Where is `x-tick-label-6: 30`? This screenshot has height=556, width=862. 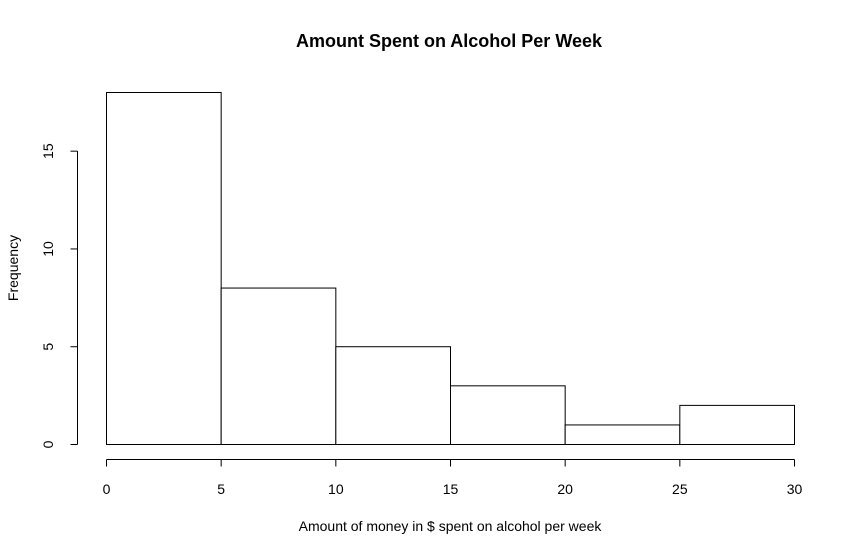
x-tick-label-6: 30 is located at coordinates (795, 489).